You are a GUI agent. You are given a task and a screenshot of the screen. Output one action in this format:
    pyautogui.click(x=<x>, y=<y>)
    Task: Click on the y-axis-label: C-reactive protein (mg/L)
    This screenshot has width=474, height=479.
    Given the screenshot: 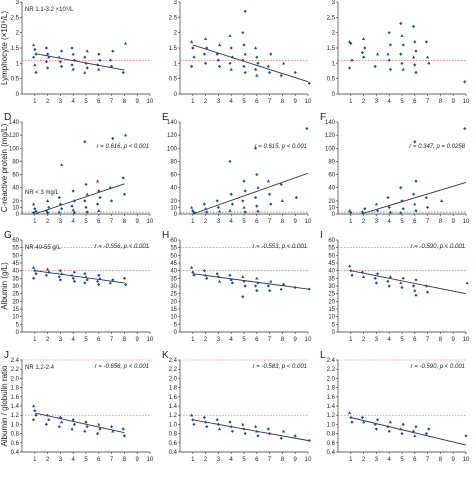 What is the action you would take?
    pyautogui.click(x=4, y=167)
    